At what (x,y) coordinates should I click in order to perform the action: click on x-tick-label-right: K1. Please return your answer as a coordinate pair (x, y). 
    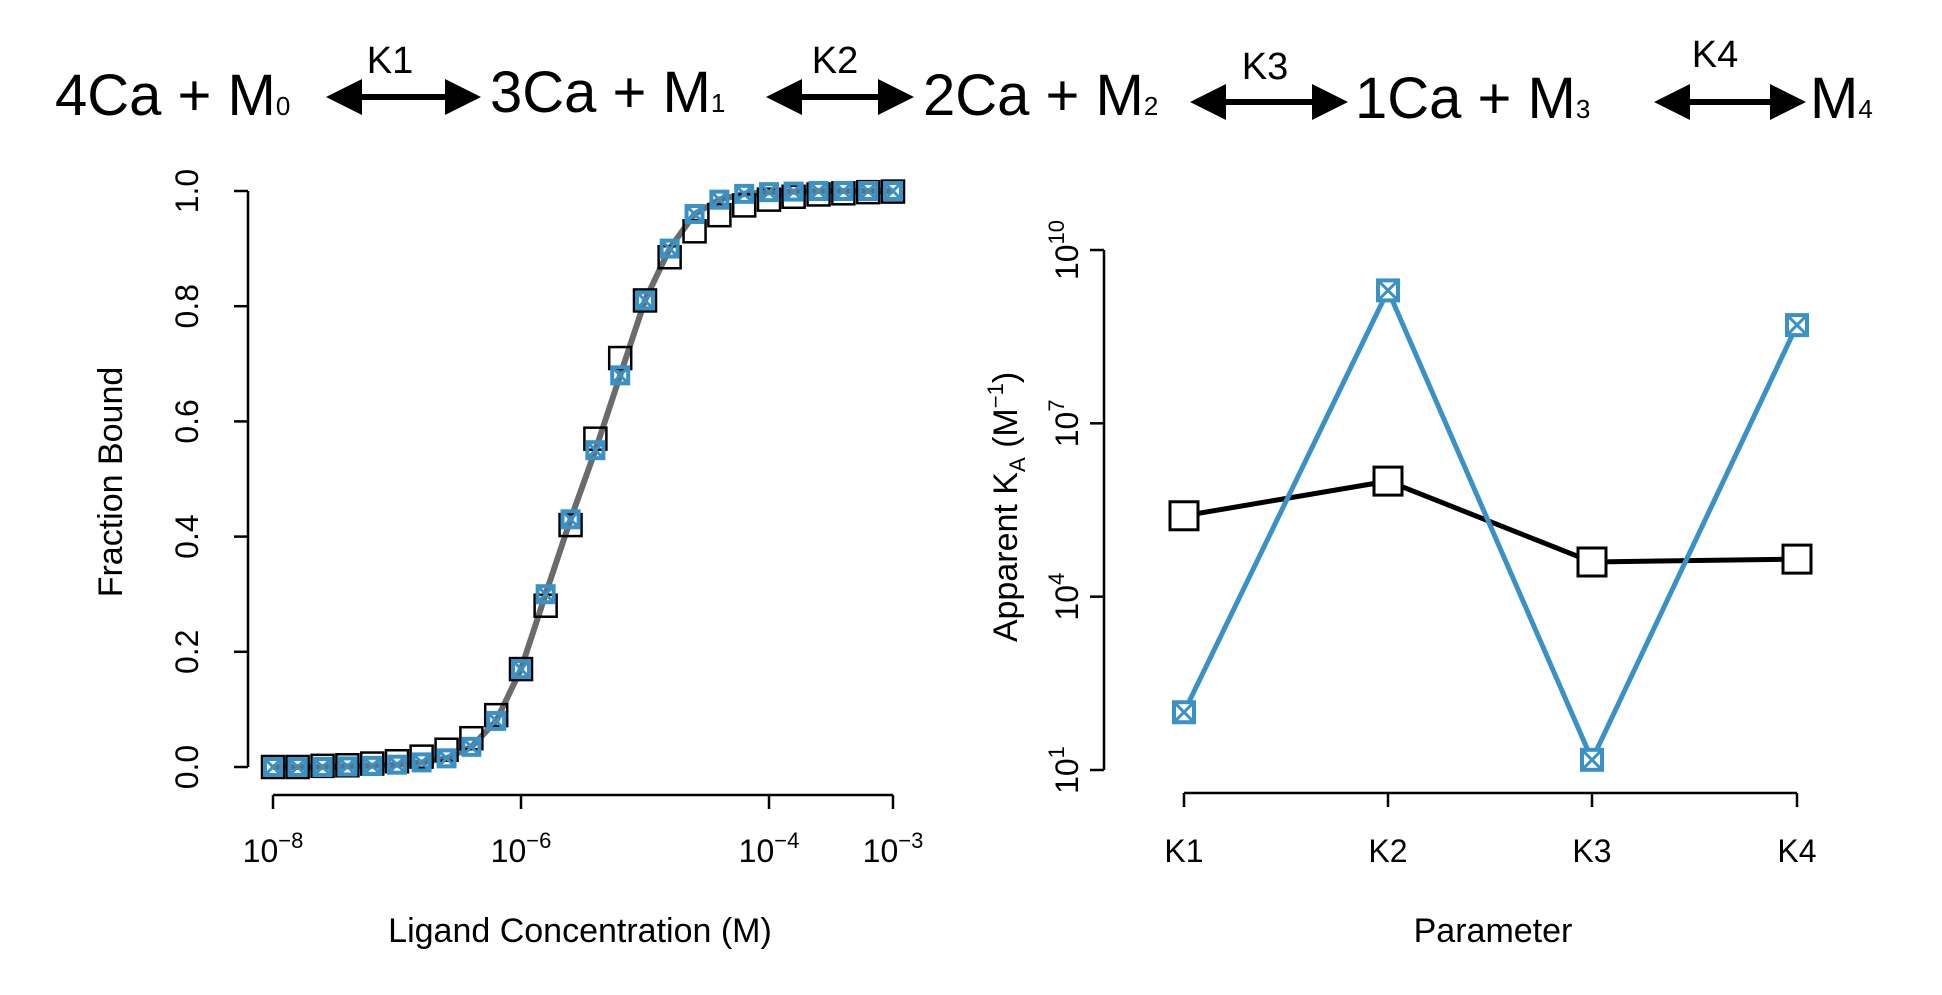
    Looking at the image, I should click on (1183, 851).